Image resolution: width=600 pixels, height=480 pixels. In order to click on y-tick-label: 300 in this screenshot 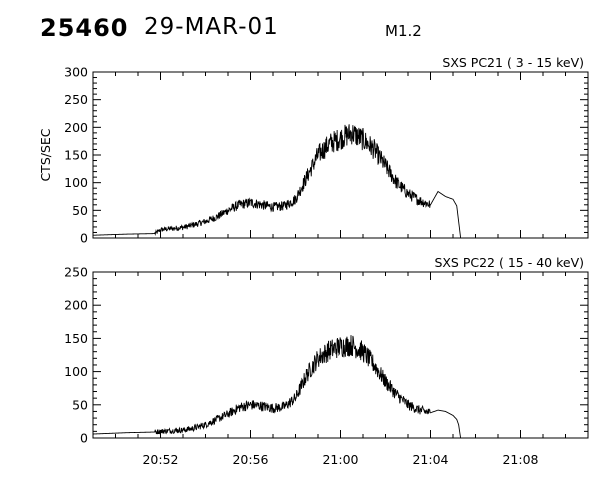, I will do `click(76, 72)`.